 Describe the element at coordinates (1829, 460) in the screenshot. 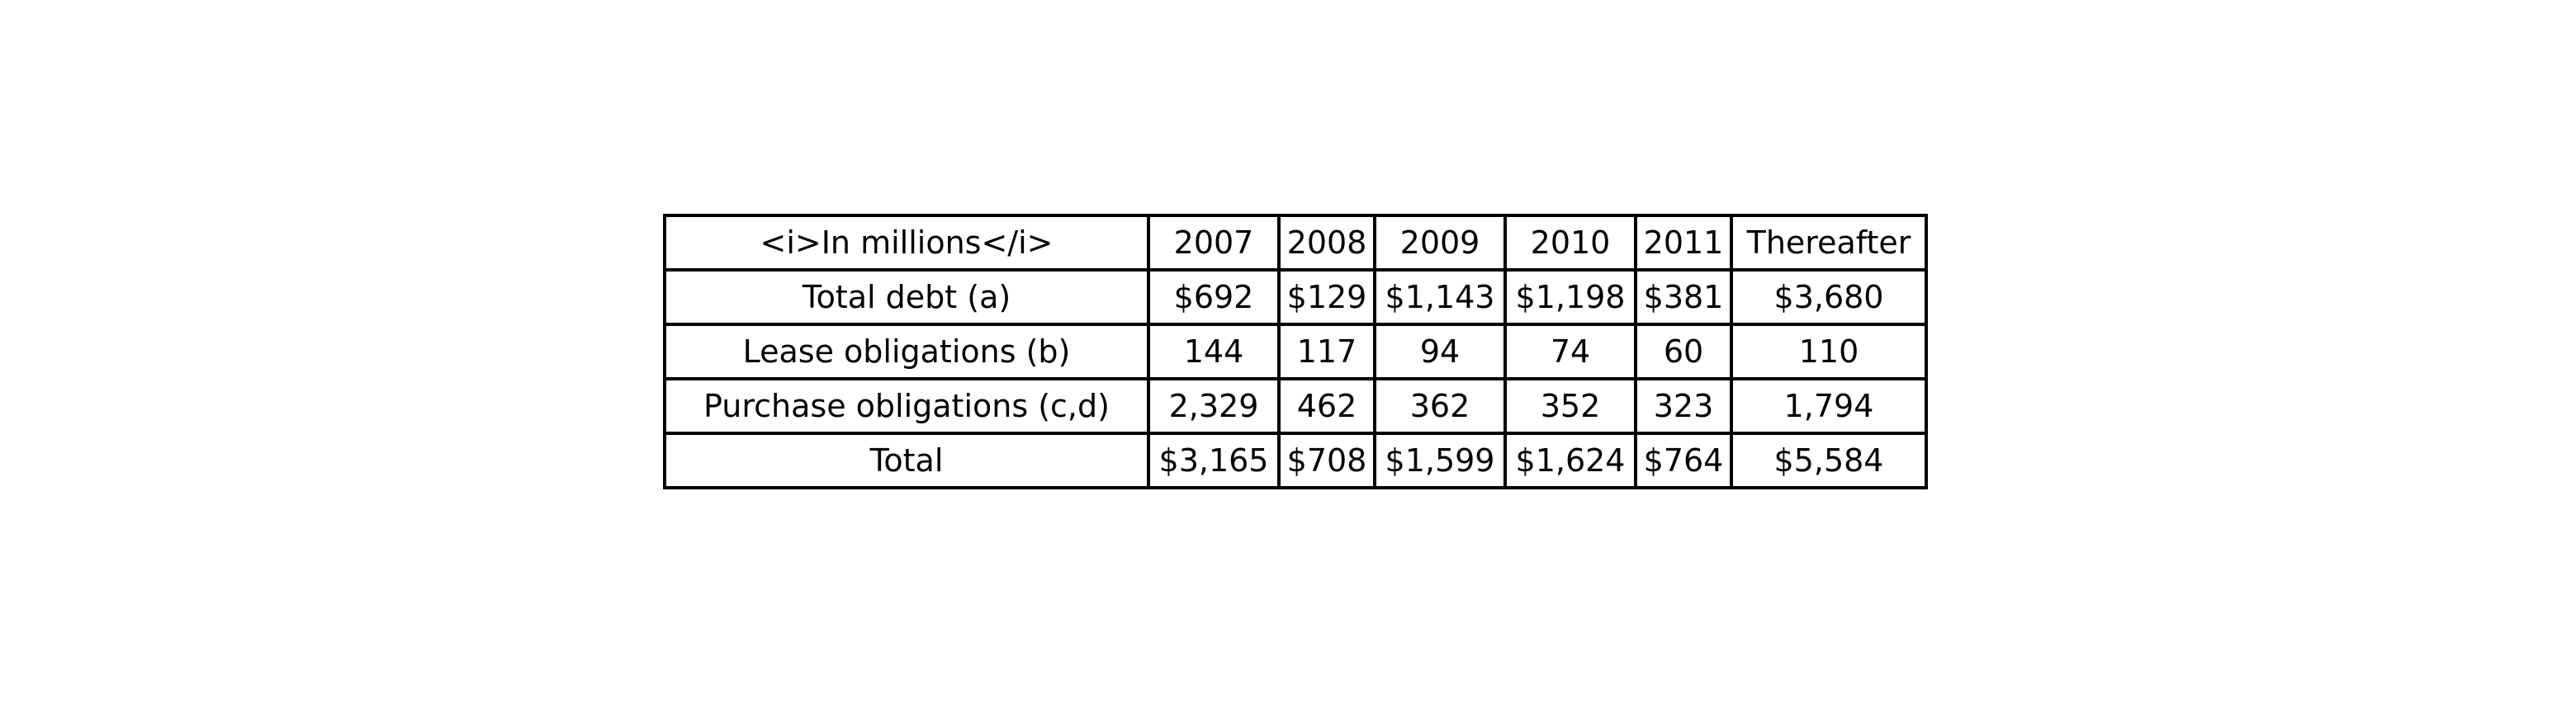

I see `table-cell: $5,584` at that location.